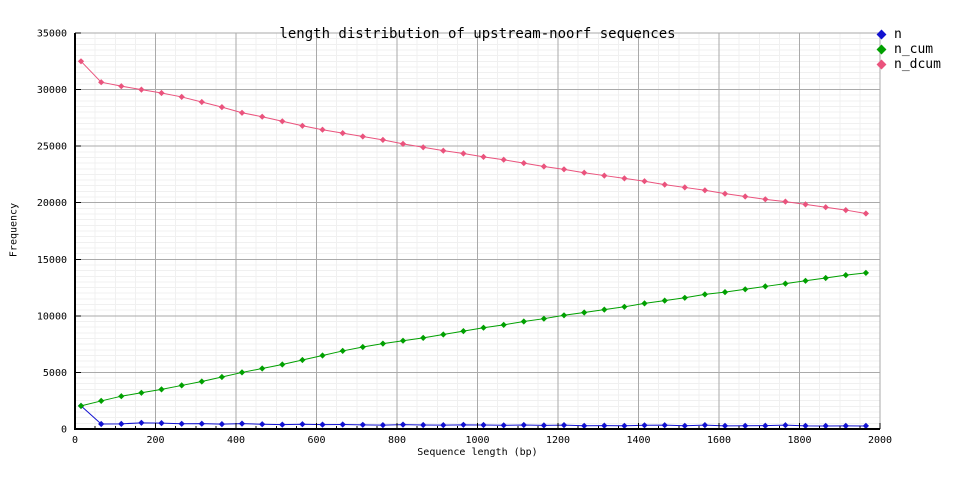 The width and height of the screenshot is (962, 482). I want to click on legend-label: n_dcum, so click(917, 64).